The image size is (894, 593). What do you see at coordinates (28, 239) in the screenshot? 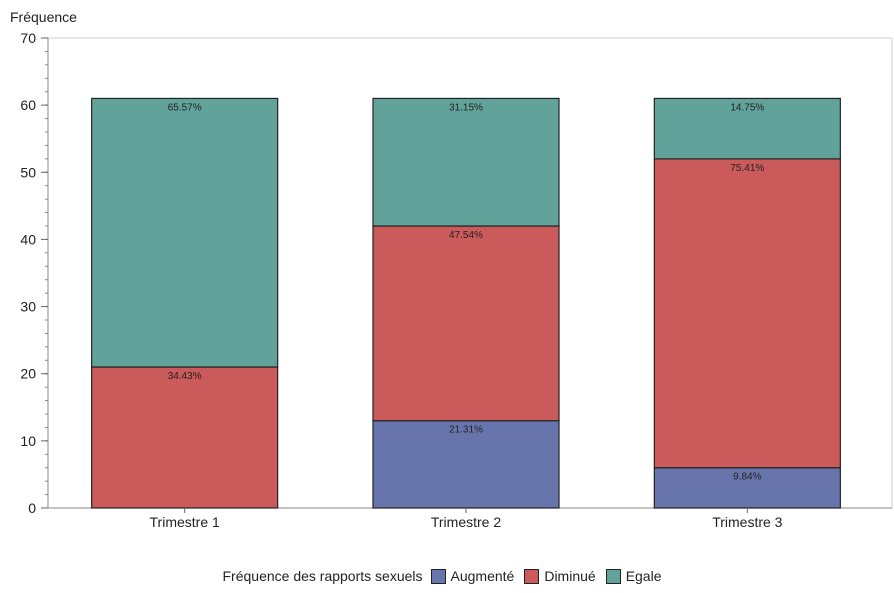
I see `y-tick-label: 40` at bounding box center [28, 239].